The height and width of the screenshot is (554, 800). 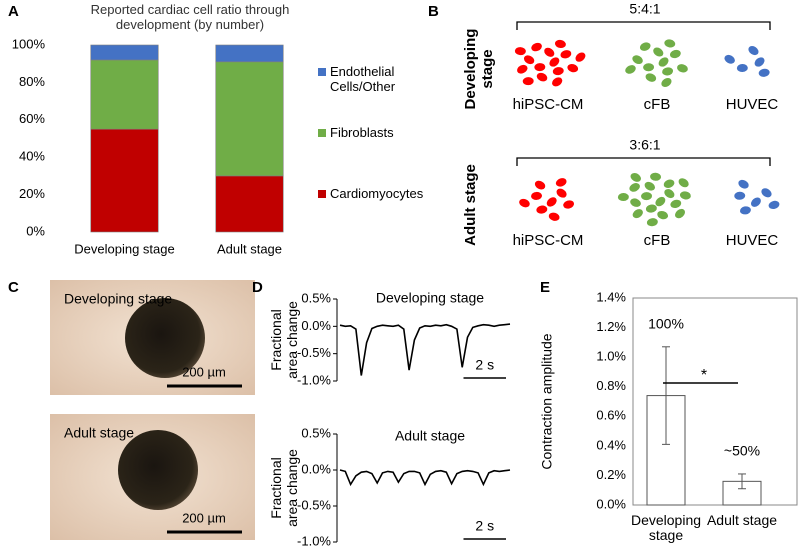 I want to click on image-label: Adult stage, so click(x=99, y=433).